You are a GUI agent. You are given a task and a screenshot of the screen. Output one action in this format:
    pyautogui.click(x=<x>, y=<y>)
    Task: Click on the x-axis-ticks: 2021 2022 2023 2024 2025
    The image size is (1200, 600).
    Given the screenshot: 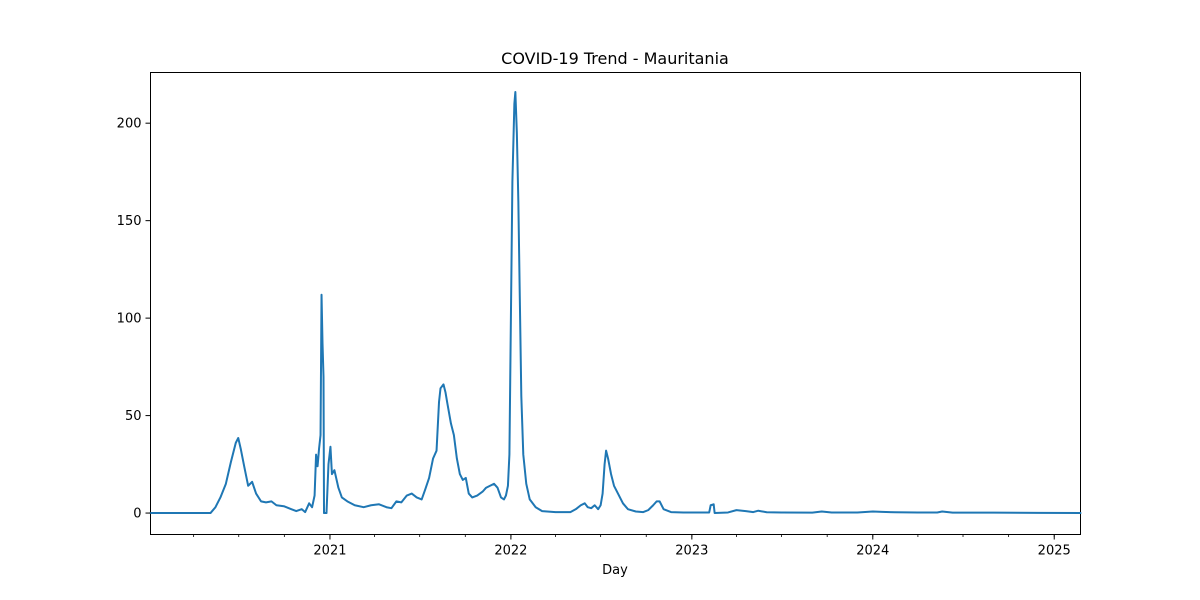 What is the action you would take?
    pyautogui.click(x=692, y=546)
    